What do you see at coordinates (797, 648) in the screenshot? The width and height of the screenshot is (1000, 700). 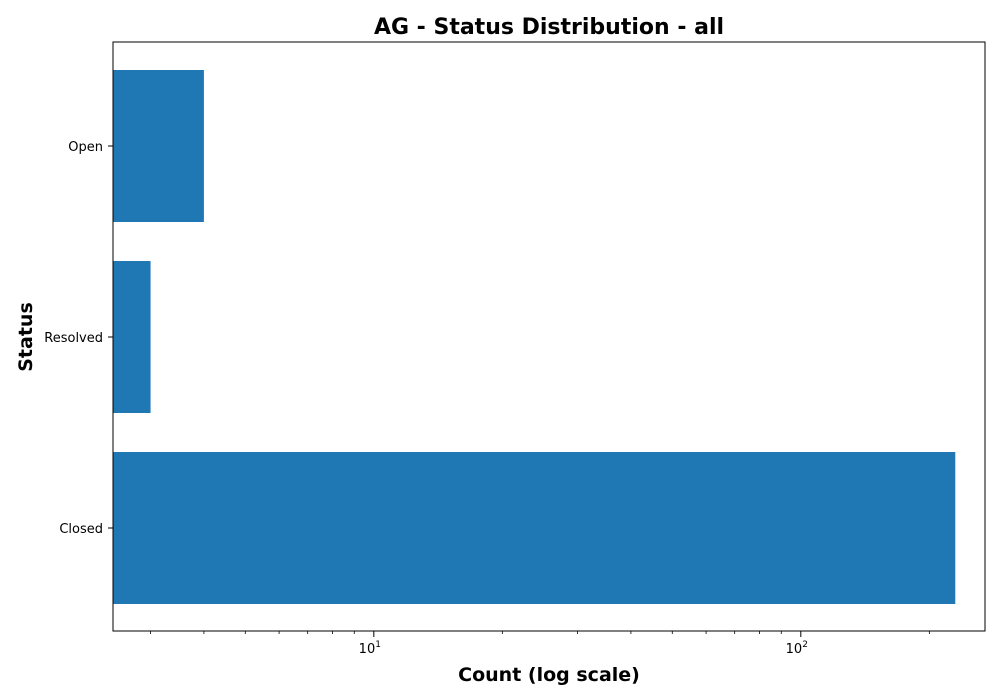 I see `x-tick-label: 10²` at bounding box center [797, 648].